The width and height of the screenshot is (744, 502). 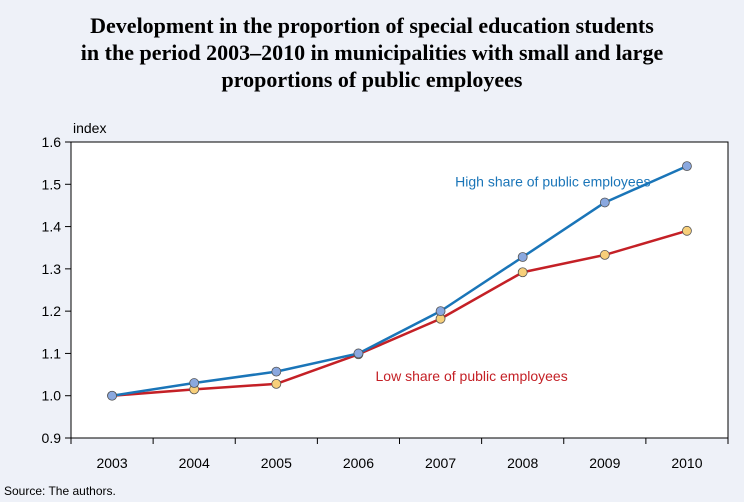 I want to click on x-tick-label: 2006, so click(x=358, y=463).